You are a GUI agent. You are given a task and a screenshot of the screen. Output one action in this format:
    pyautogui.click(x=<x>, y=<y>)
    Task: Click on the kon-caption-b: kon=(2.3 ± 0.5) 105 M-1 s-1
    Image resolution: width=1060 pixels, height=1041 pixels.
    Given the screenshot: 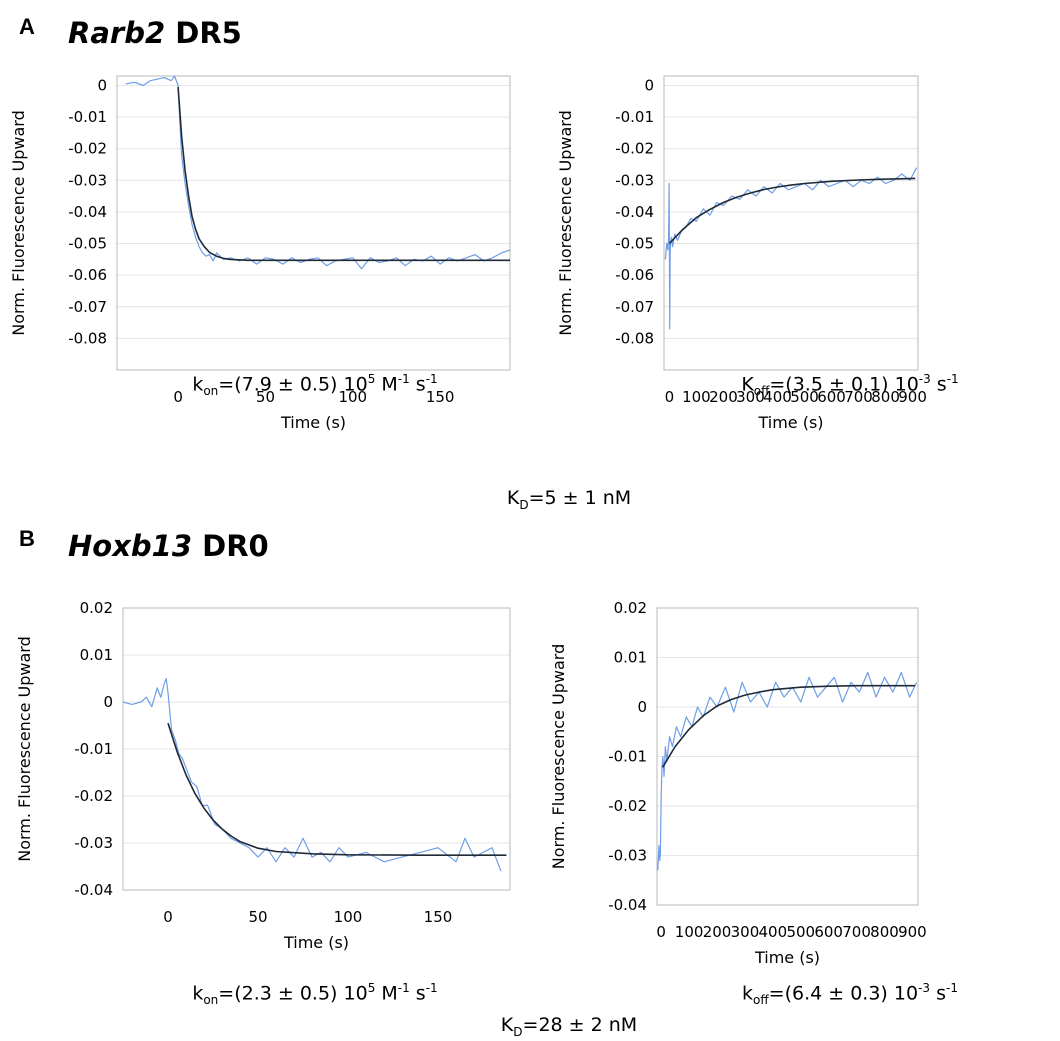 What is the action you would take?
    pyautogui.click(x=315, y=994)
    